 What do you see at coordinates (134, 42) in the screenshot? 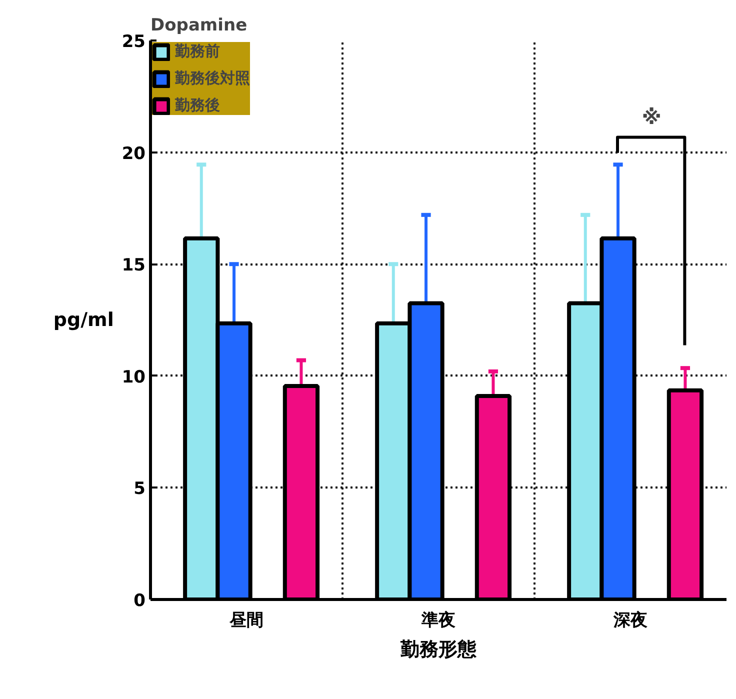
I see `y-tick-label: 25` at bounding box center [134, 42].